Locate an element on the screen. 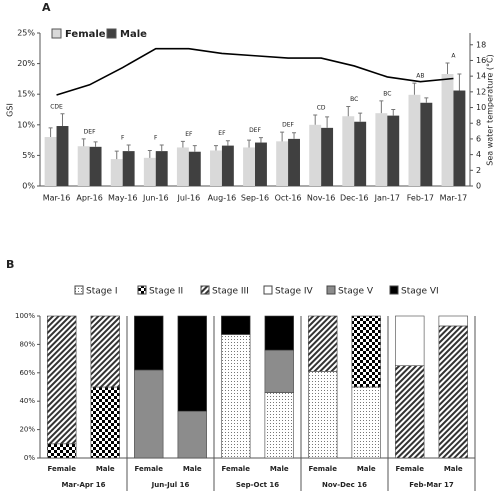  y-axis-label: GSI is located at coordinates (10, 110).